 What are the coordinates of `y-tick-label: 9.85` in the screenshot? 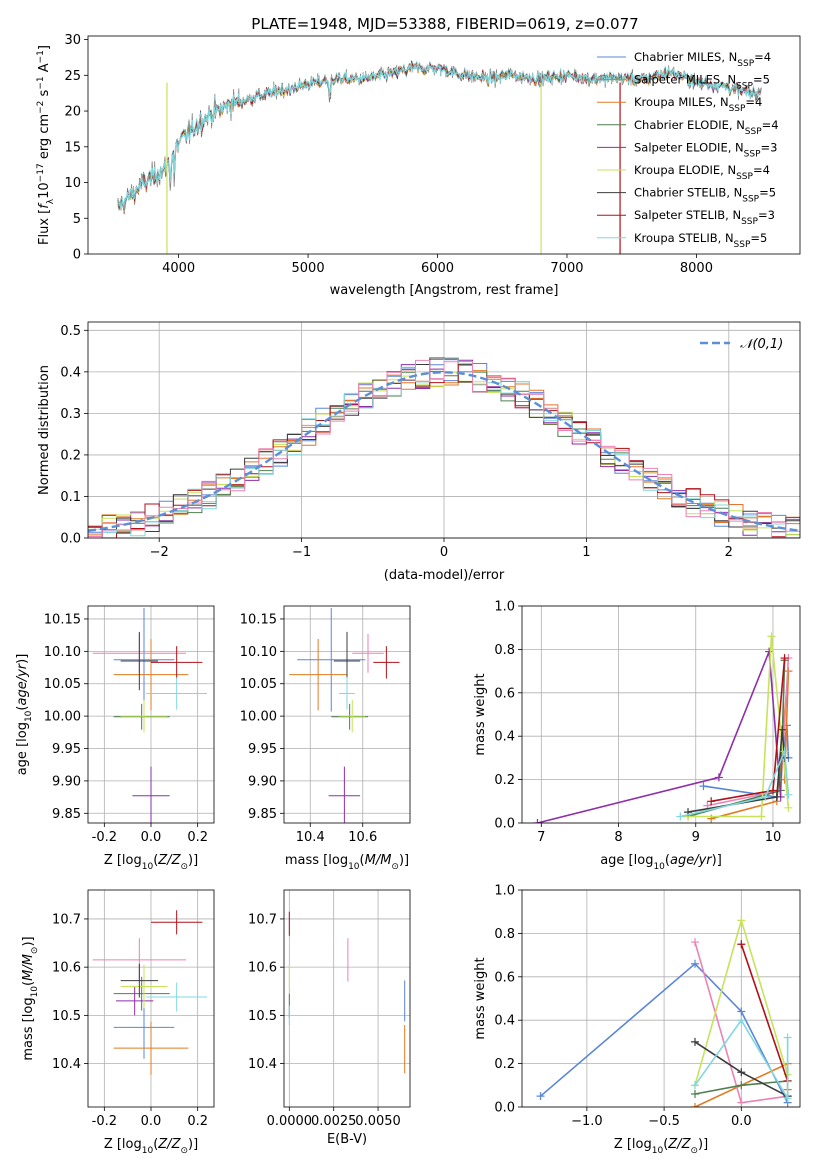 It's located at (66, 814).